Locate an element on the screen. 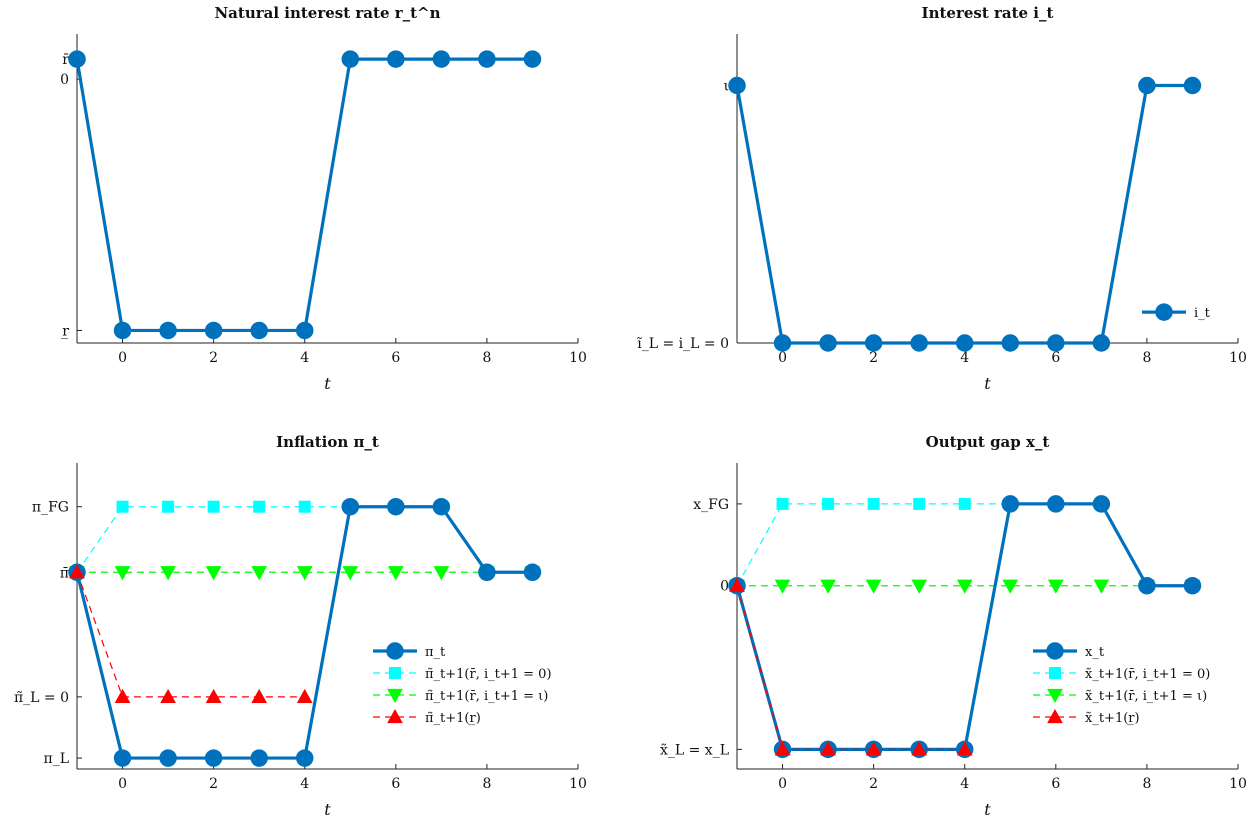 This screenshot has width=1258, height=824. legend-label: π̃_t+1(r̲) is located at coordinates (453, 718).